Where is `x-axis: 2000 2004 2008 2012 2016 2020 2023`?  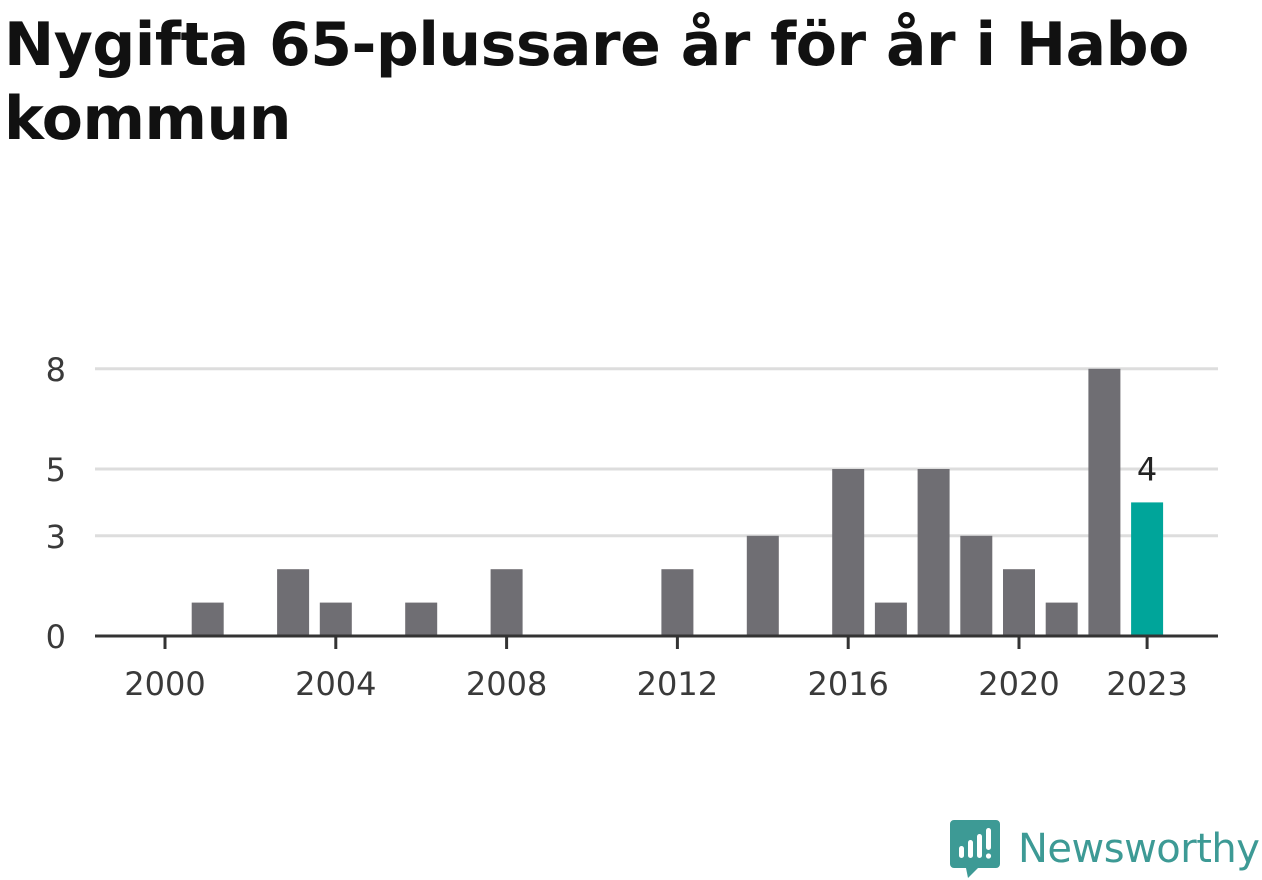
x-axis: 2000 2004 2008 2012 2016 2020 2023 is located at coordinates (656, 668).